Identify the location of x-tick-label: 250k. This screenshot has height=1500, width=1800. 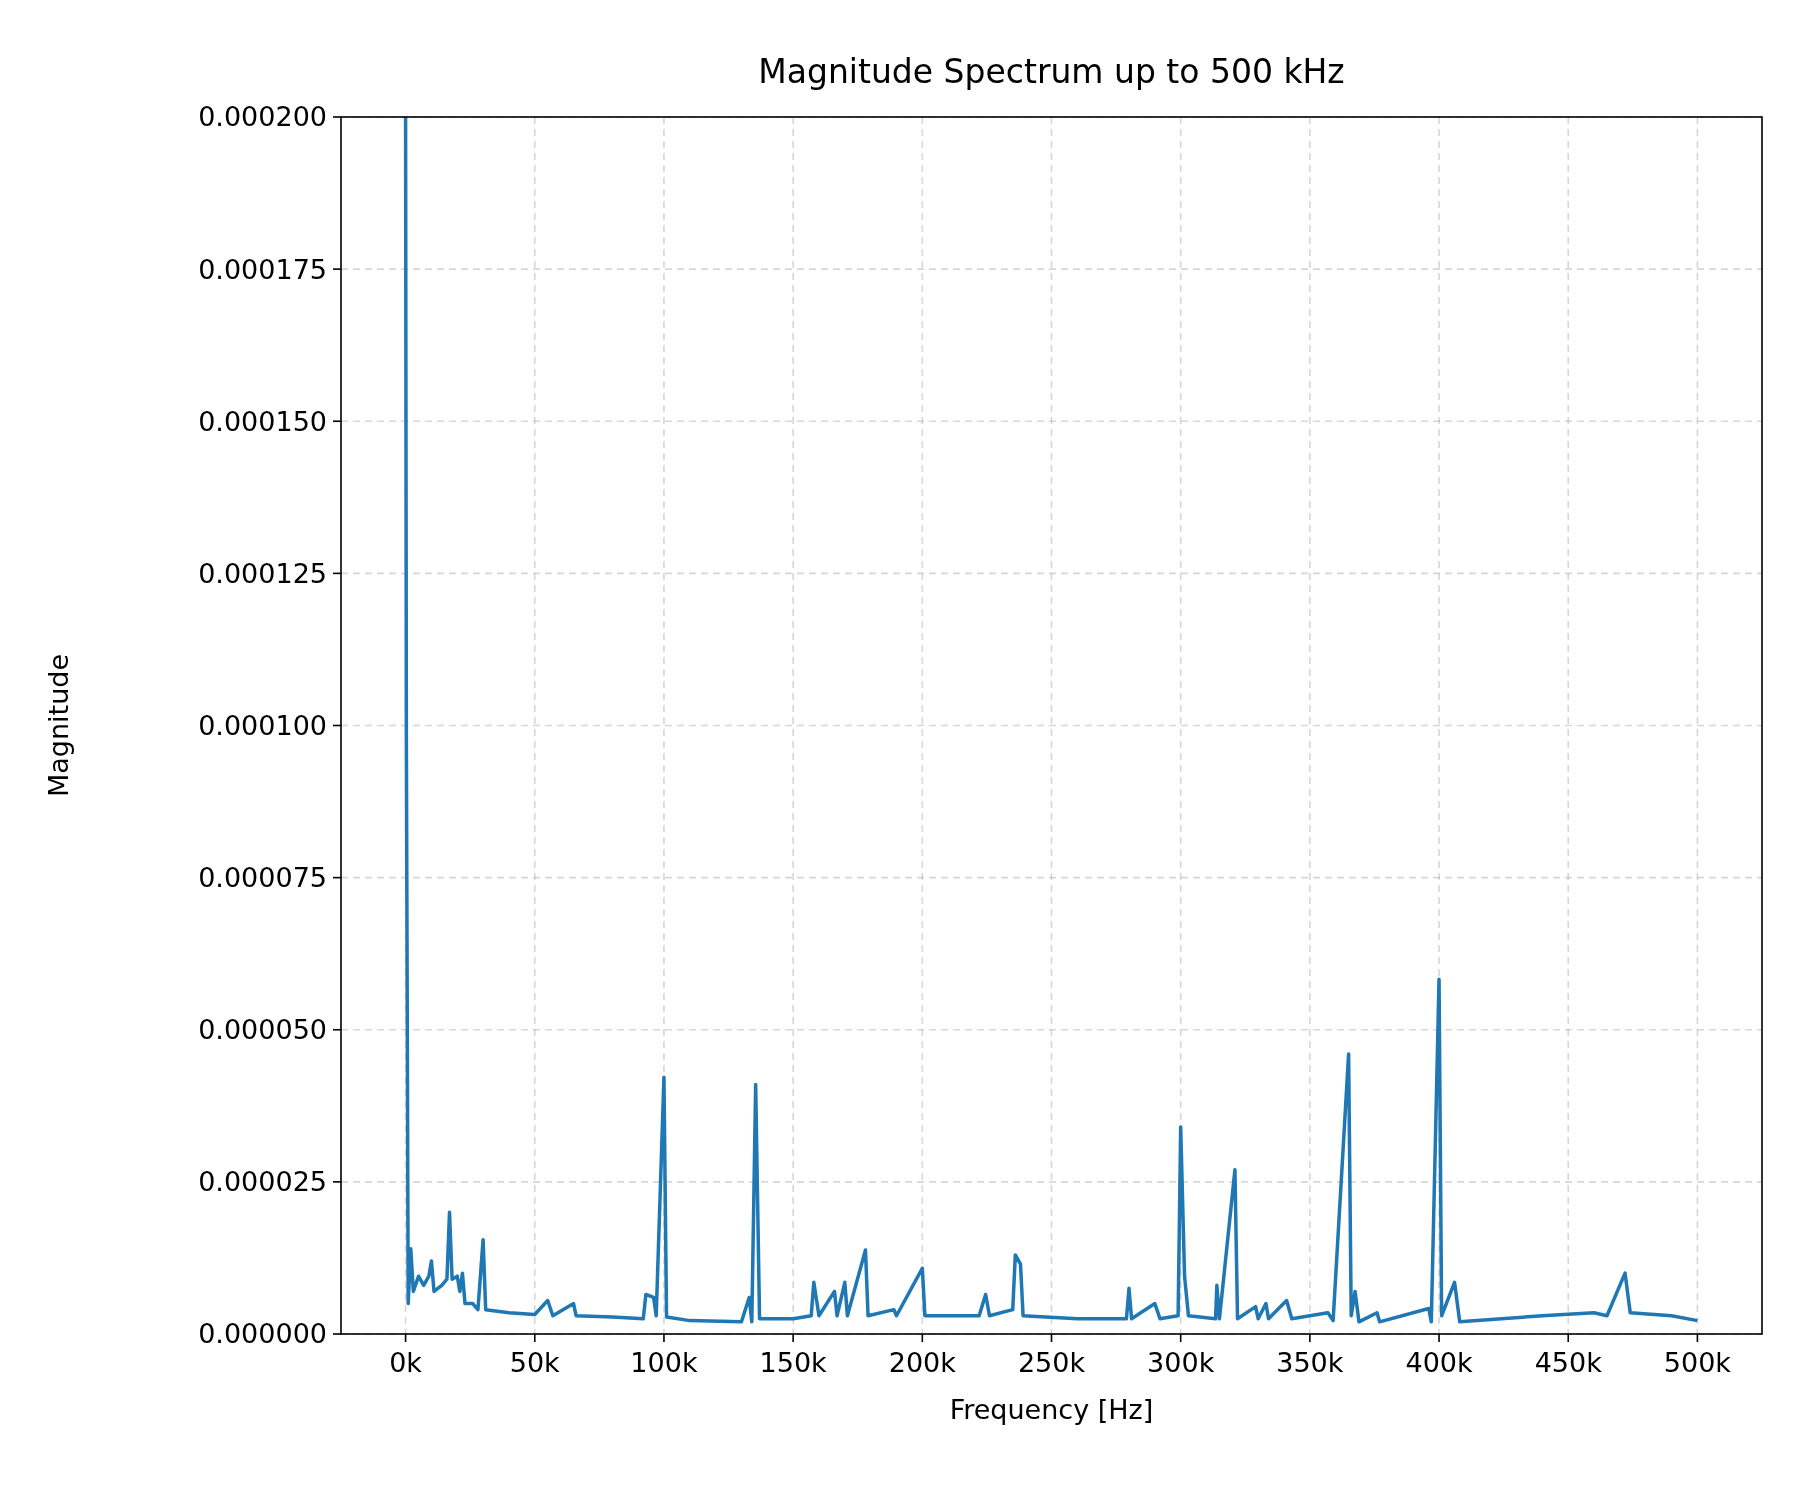
(1051, 1362).